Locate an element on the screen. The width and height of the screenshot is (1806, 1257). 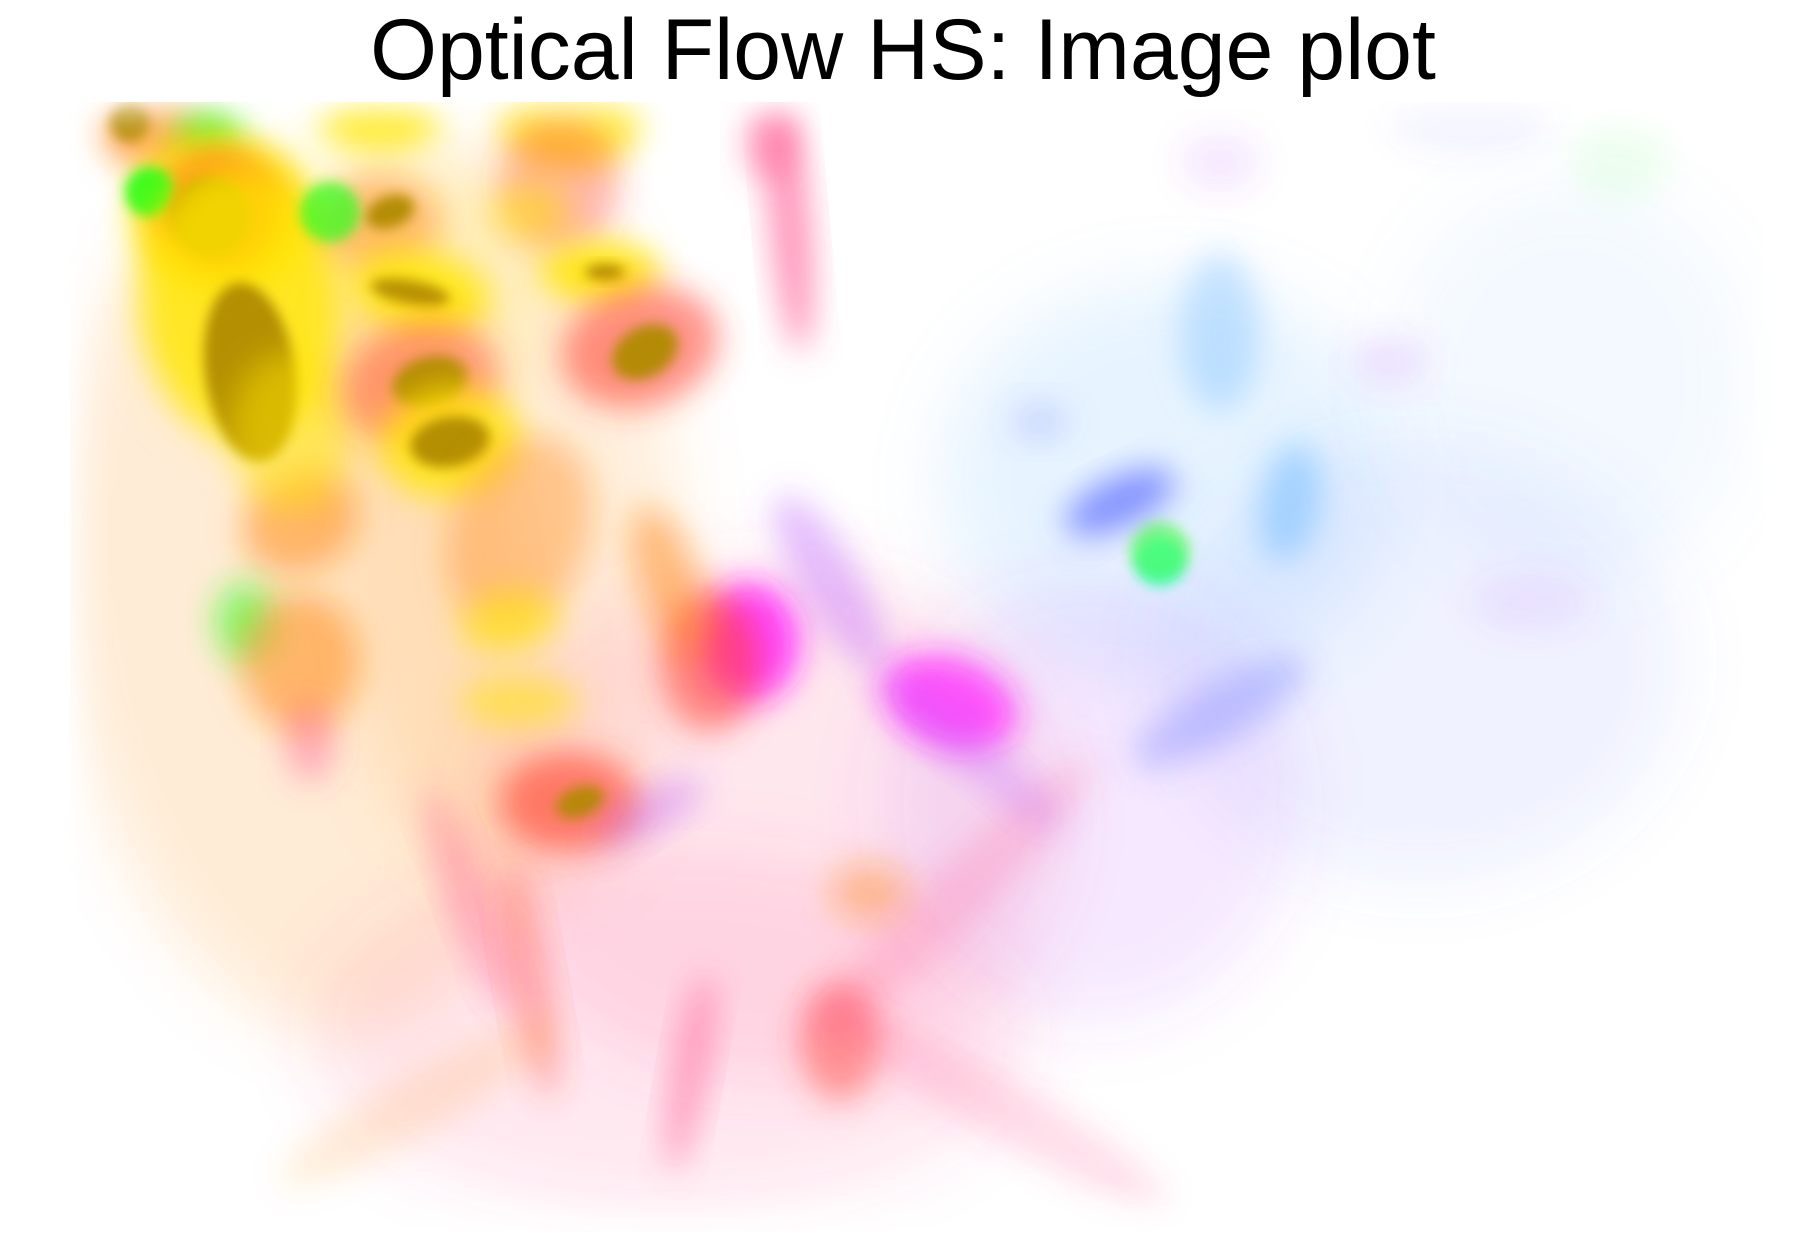
chart-title: Optical Flow HS: Image plot is located at coordinates (903, 50).